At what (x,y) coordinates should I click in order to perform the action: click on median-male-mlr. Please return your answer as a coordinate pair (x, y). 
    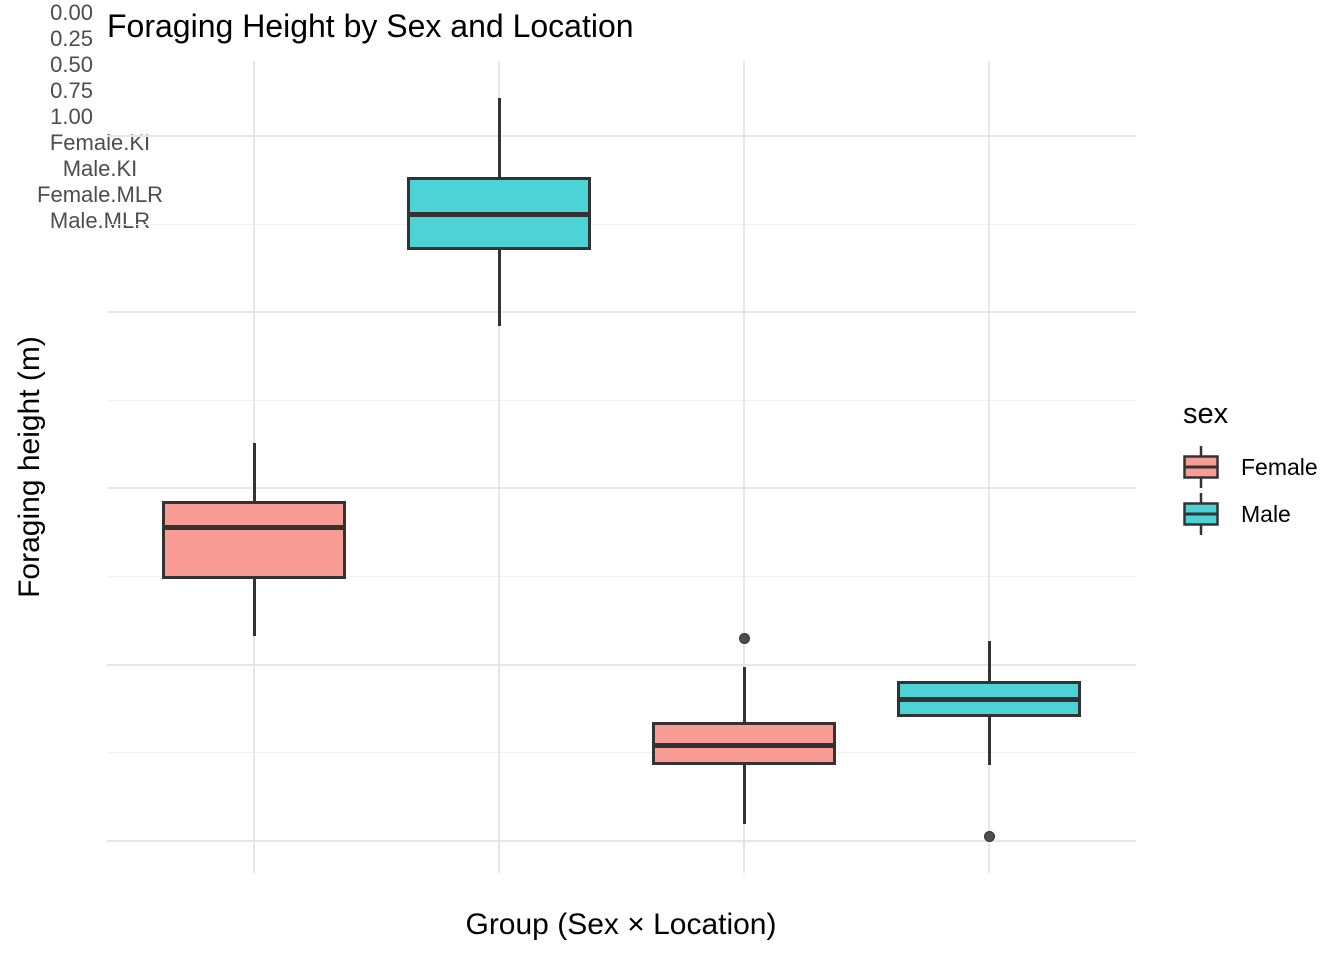
    Looking at the image, I should click on (989, 700).